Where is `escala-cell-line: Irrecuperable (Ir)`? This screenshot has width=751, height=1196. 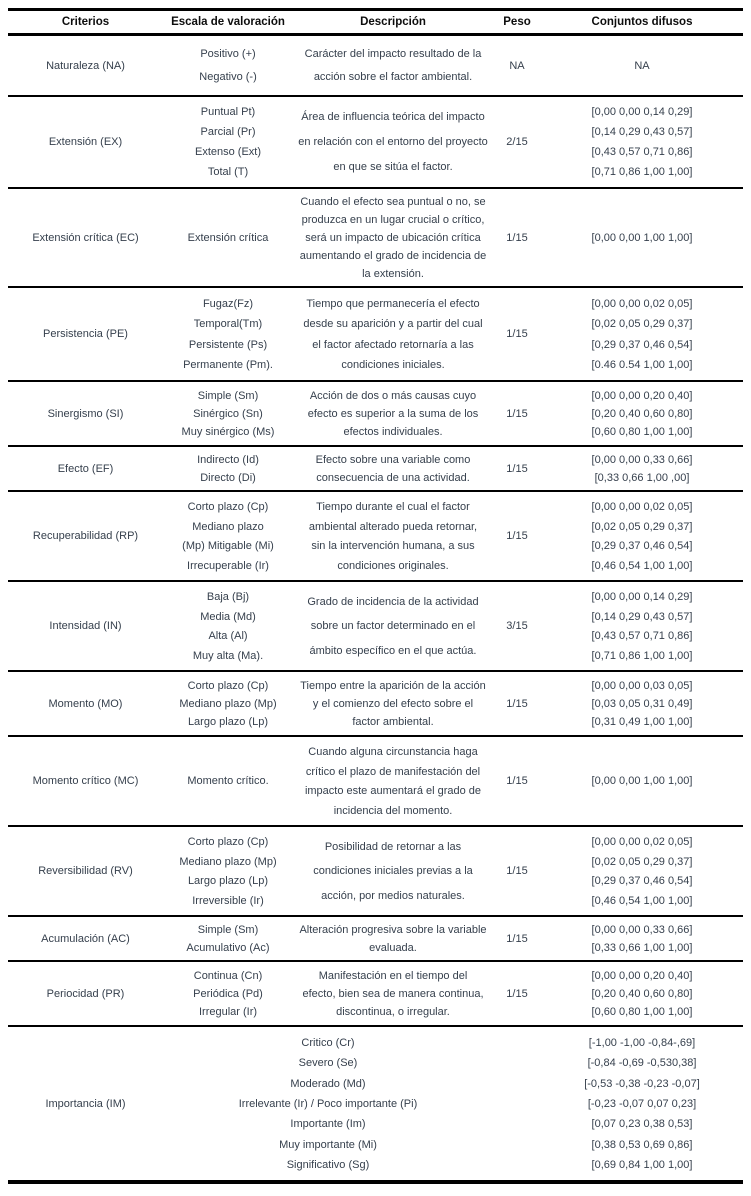 escala-cell-line: Irrecuperable (Ir) is located at coordinates (228, 565).